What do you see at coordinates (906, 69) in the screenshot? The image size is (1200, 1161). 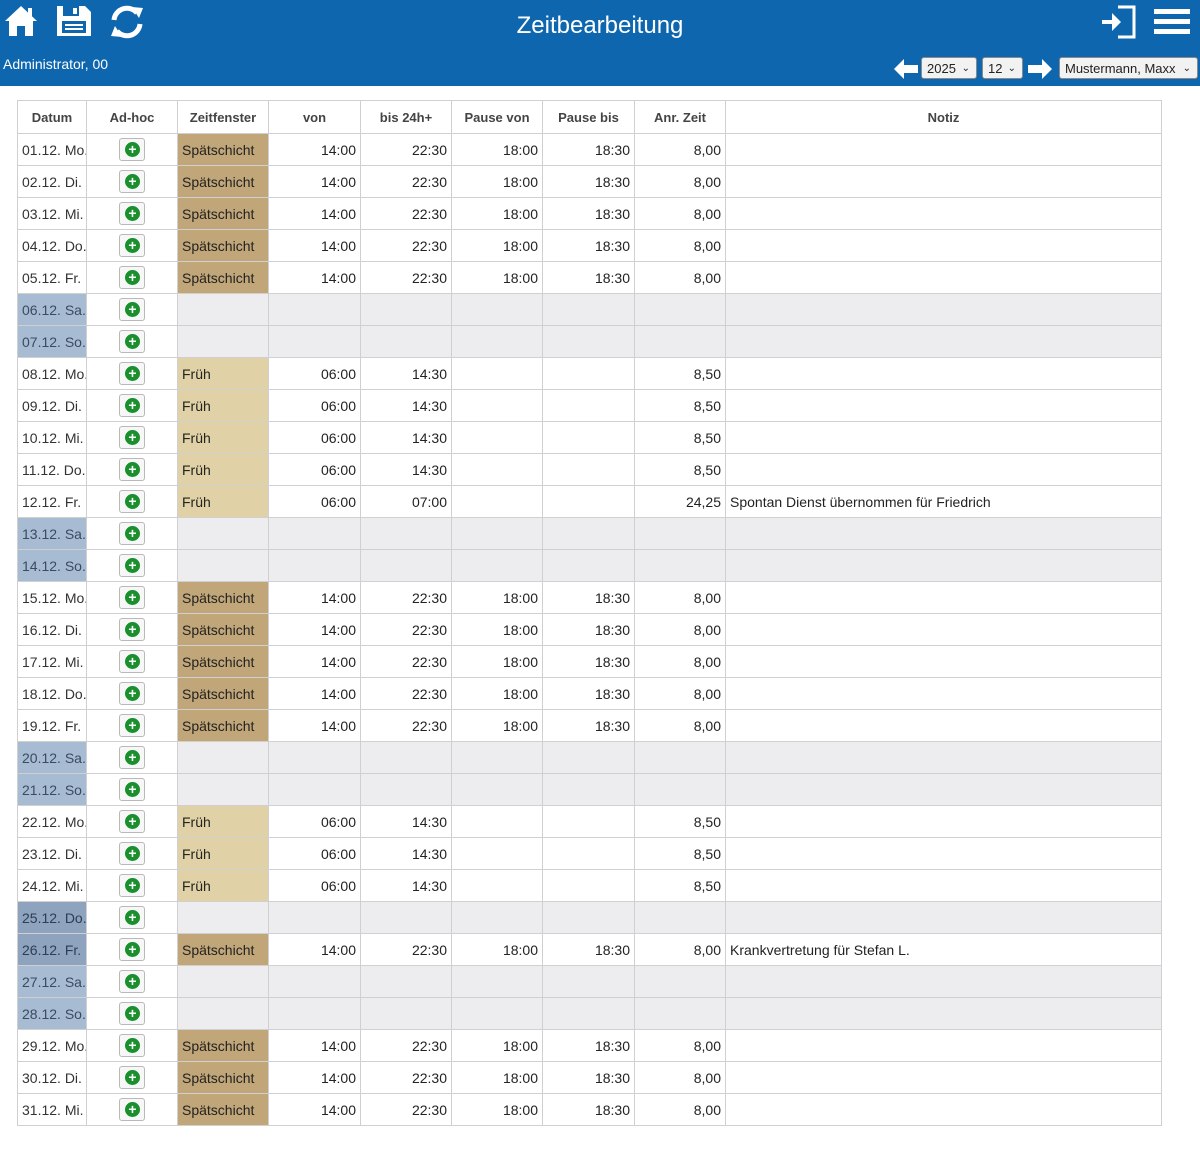 I see `arrow-left-icon` at bounding box center [906, 69].